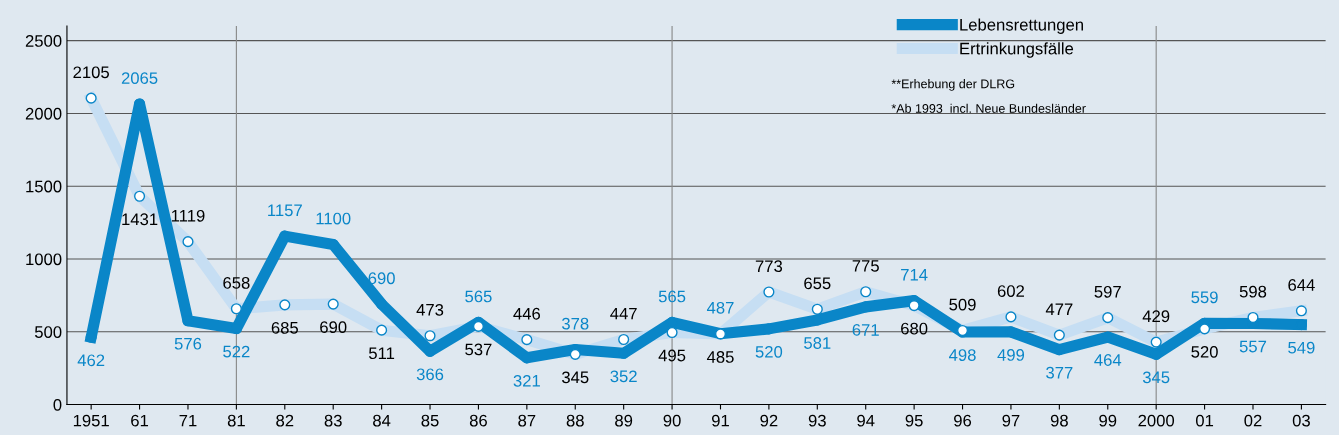 This screenshot has width=1339, height=435. What do you see at coordinates (1156, 316) in the screenshot?
I see `data-label: 429` at bounding box center [1156, 316].